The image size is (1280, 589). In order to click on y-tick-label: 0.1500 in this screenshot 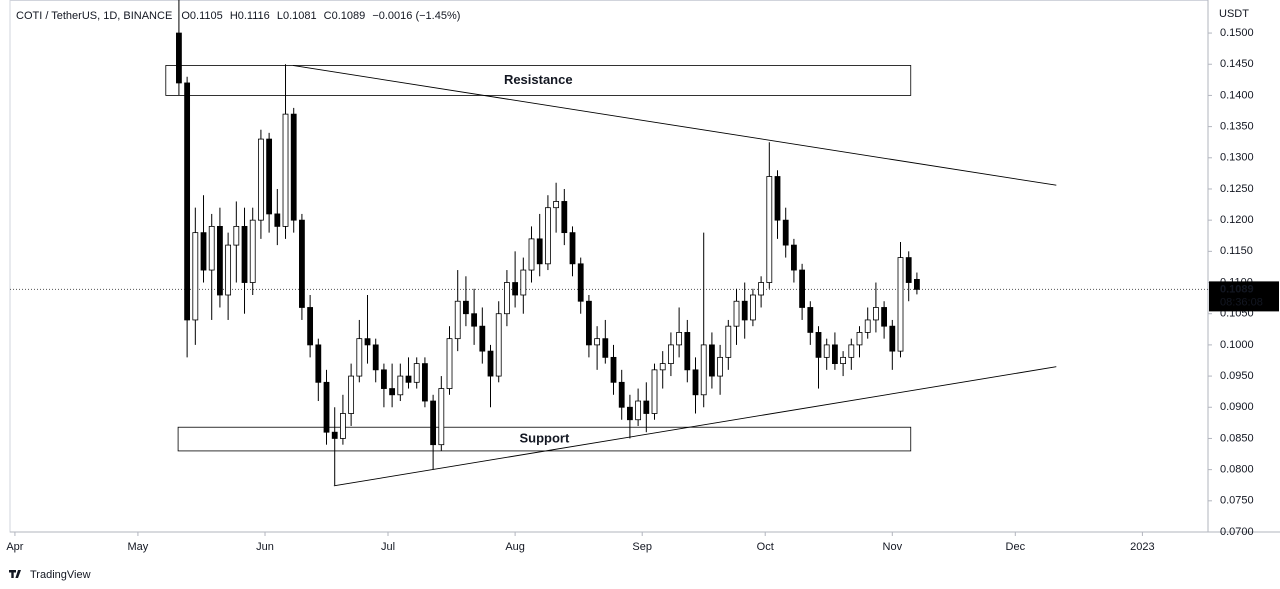, I will do `click(1237, 33)`.